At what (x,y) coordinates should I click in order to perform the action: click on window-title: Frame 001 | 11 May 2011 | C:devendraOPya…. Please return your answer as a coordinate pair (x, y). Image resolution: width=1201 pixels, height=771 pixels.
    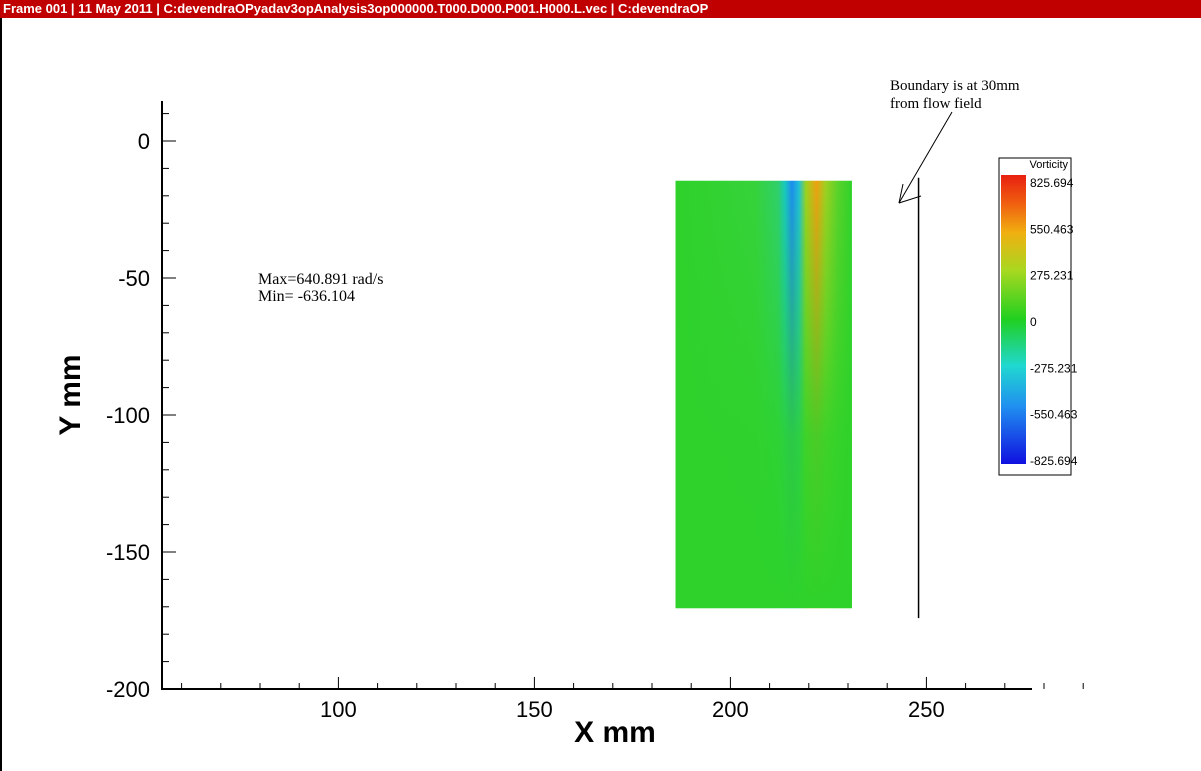
    Looking at the image, I should click on (356, 8).